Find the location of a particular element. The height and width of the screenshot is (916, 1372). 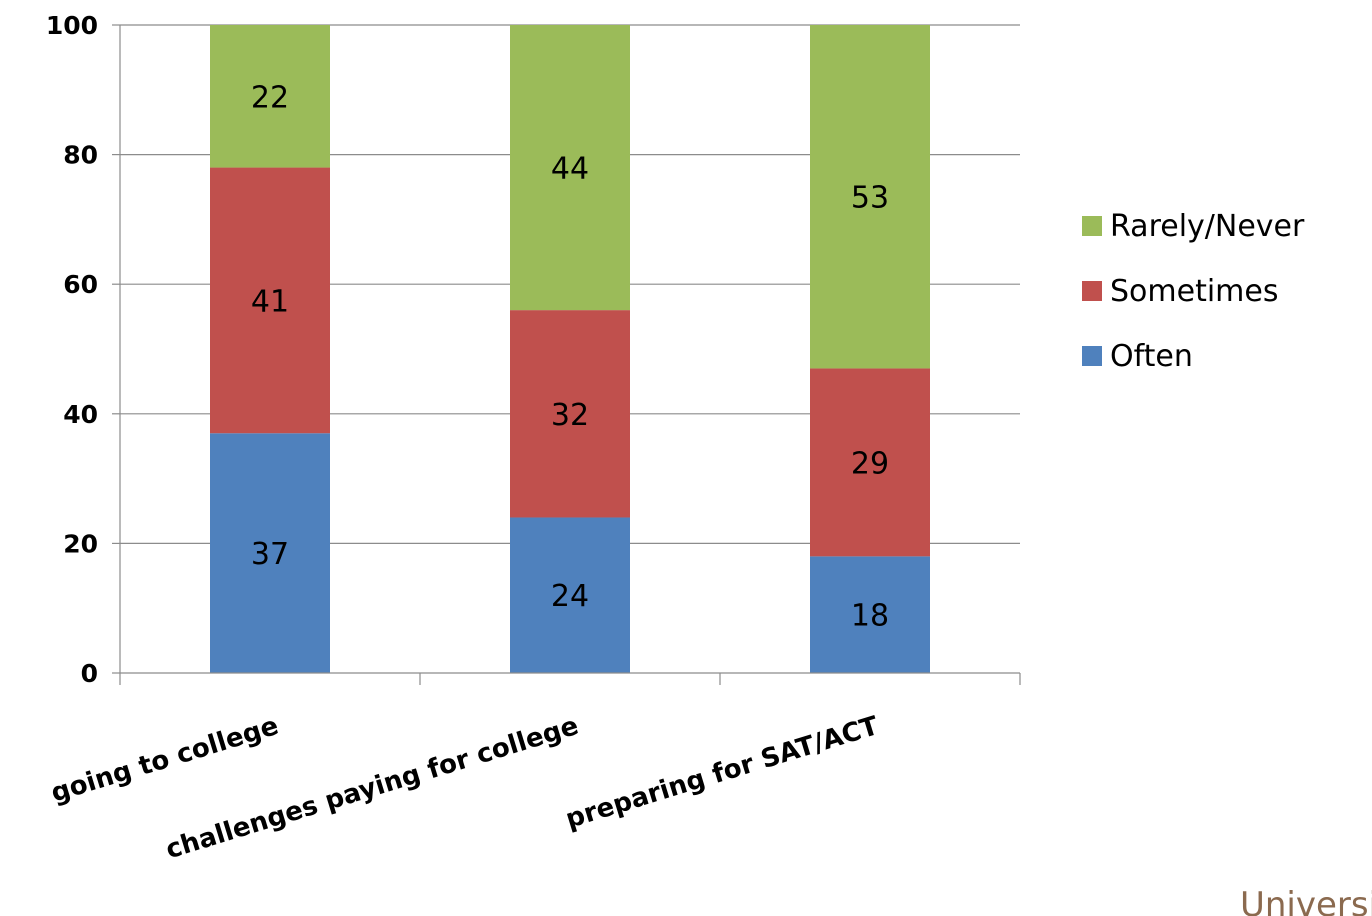

legend-label: Often is located at coordinates (1151, 356).